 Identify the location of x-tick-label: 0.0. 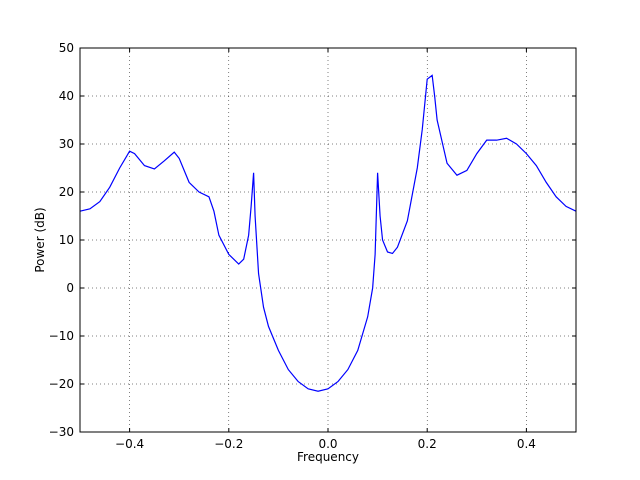
(327, 444).